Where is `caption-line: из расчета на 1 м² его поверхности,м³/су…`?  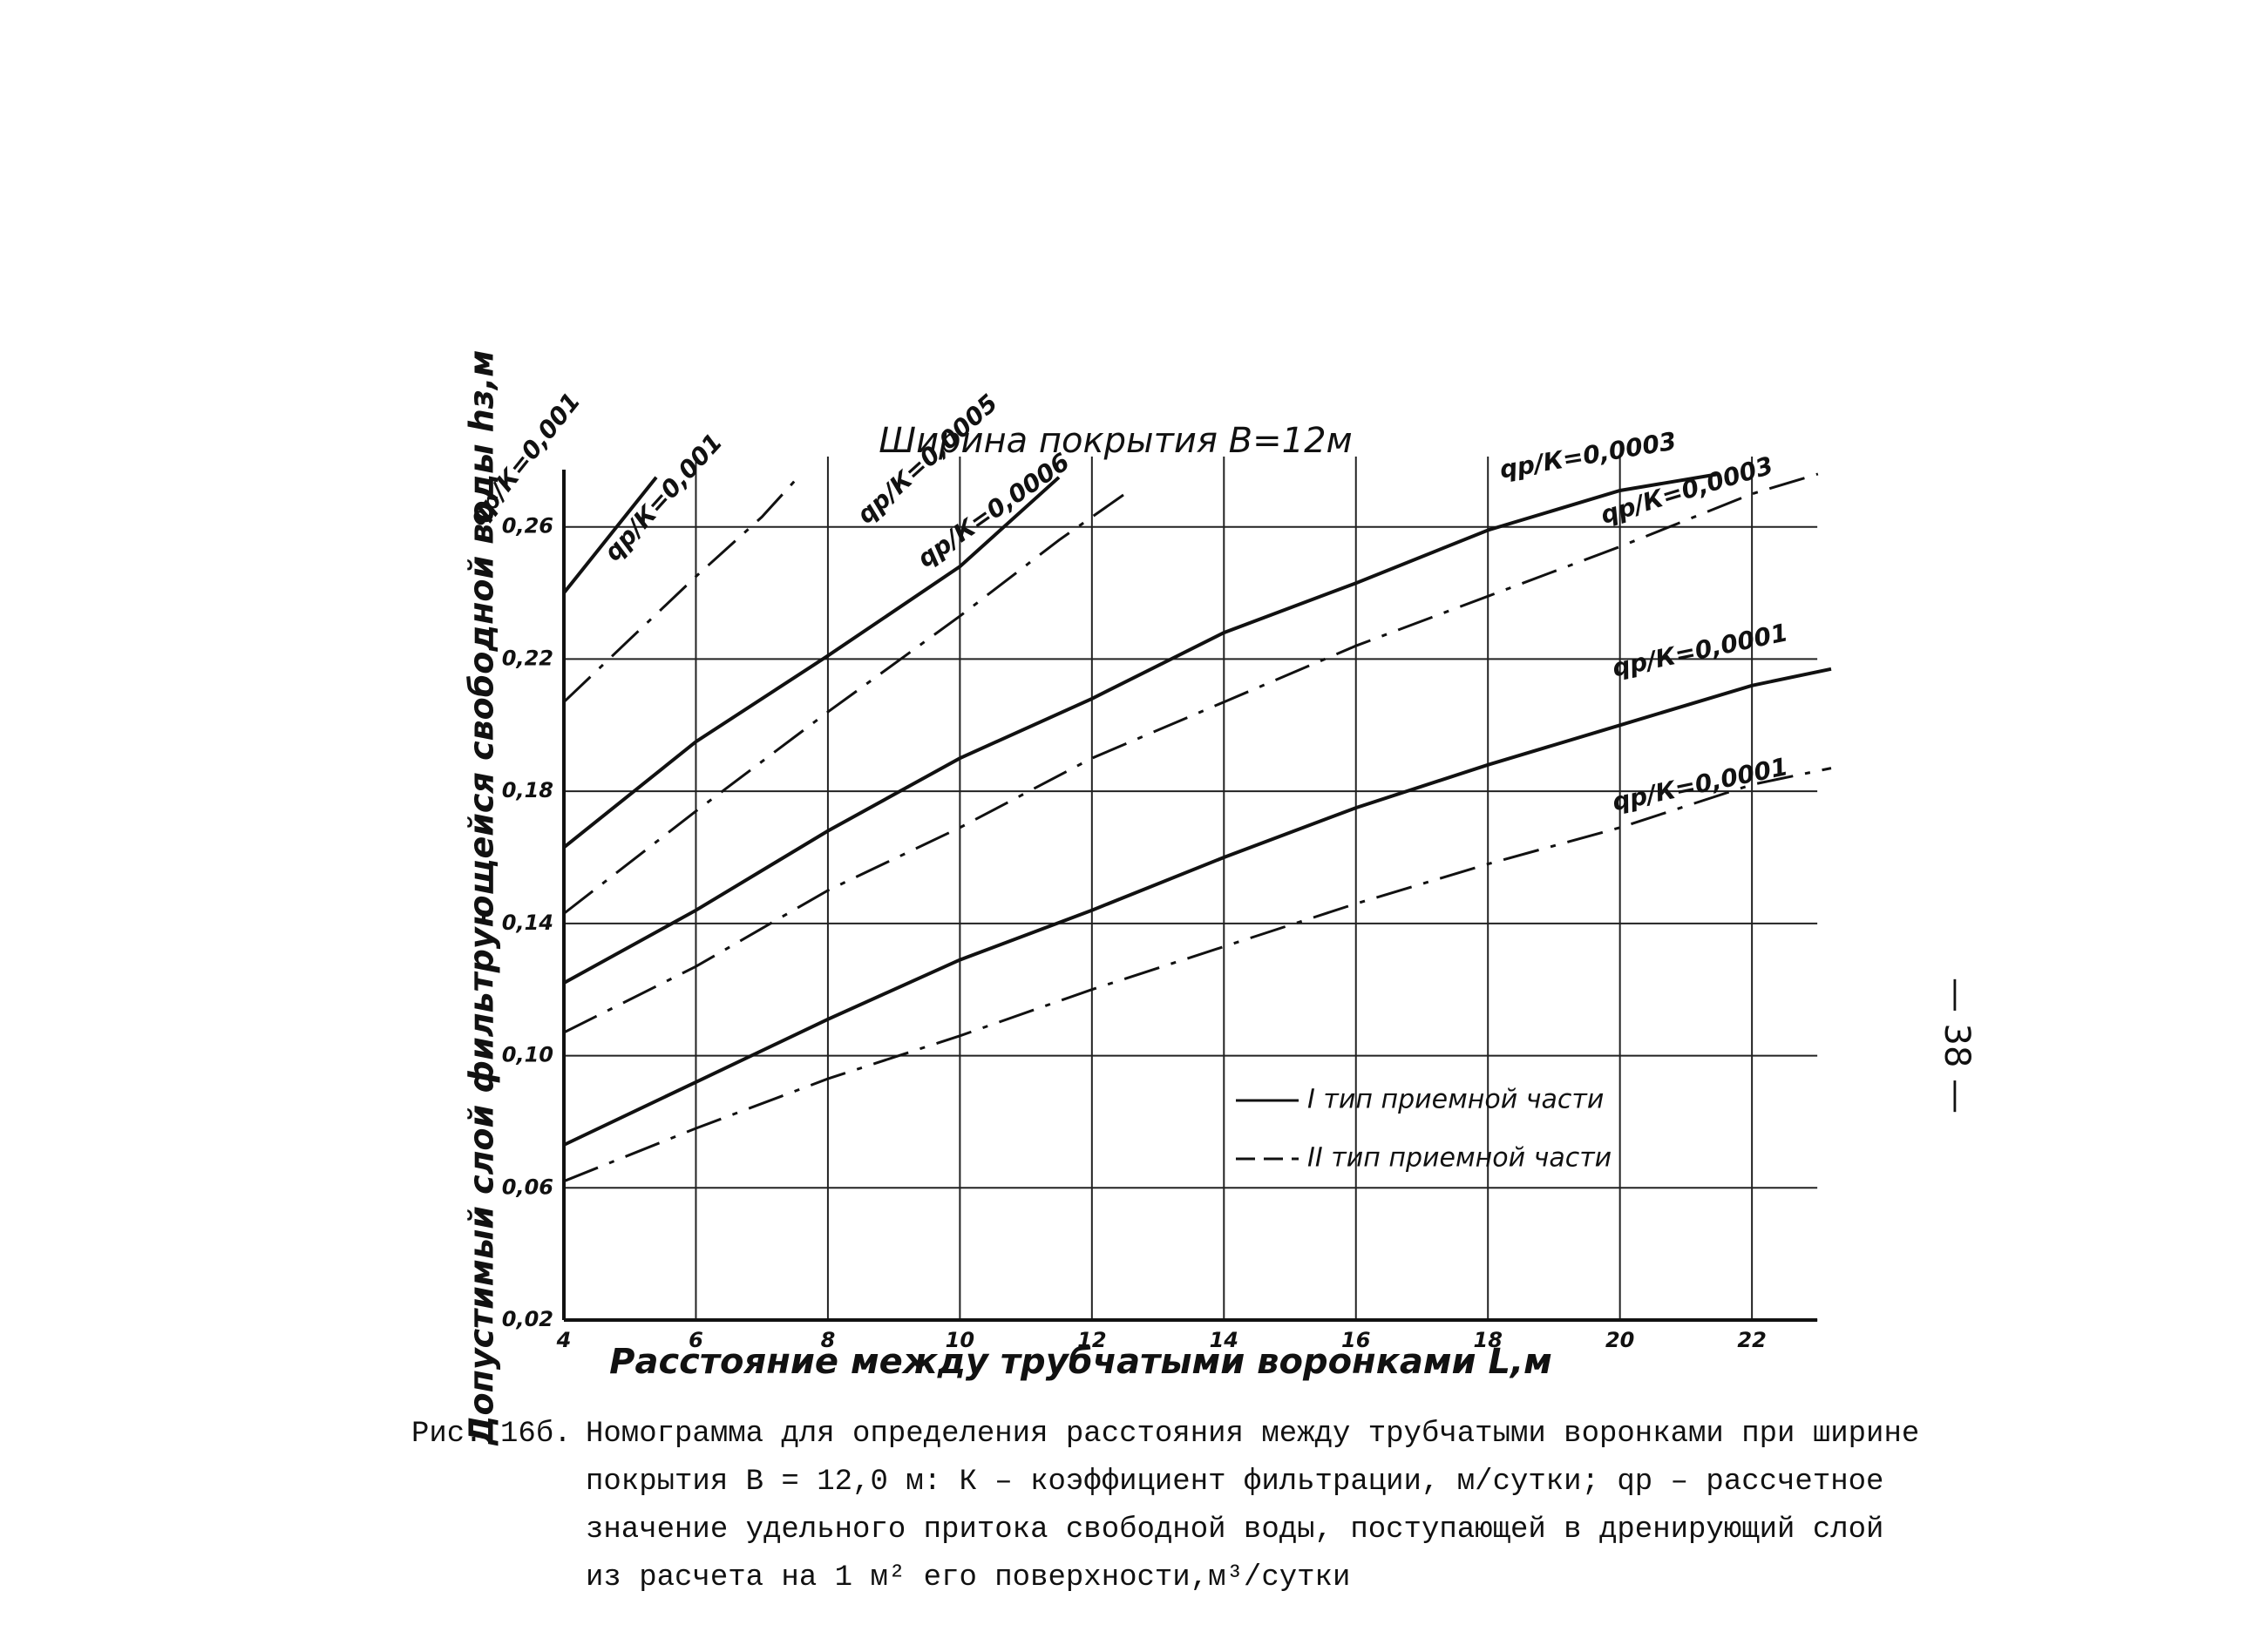
caption-line: из расчета на 1 м² его поверхности,м³/су… is located at coordinates (968, 1577).